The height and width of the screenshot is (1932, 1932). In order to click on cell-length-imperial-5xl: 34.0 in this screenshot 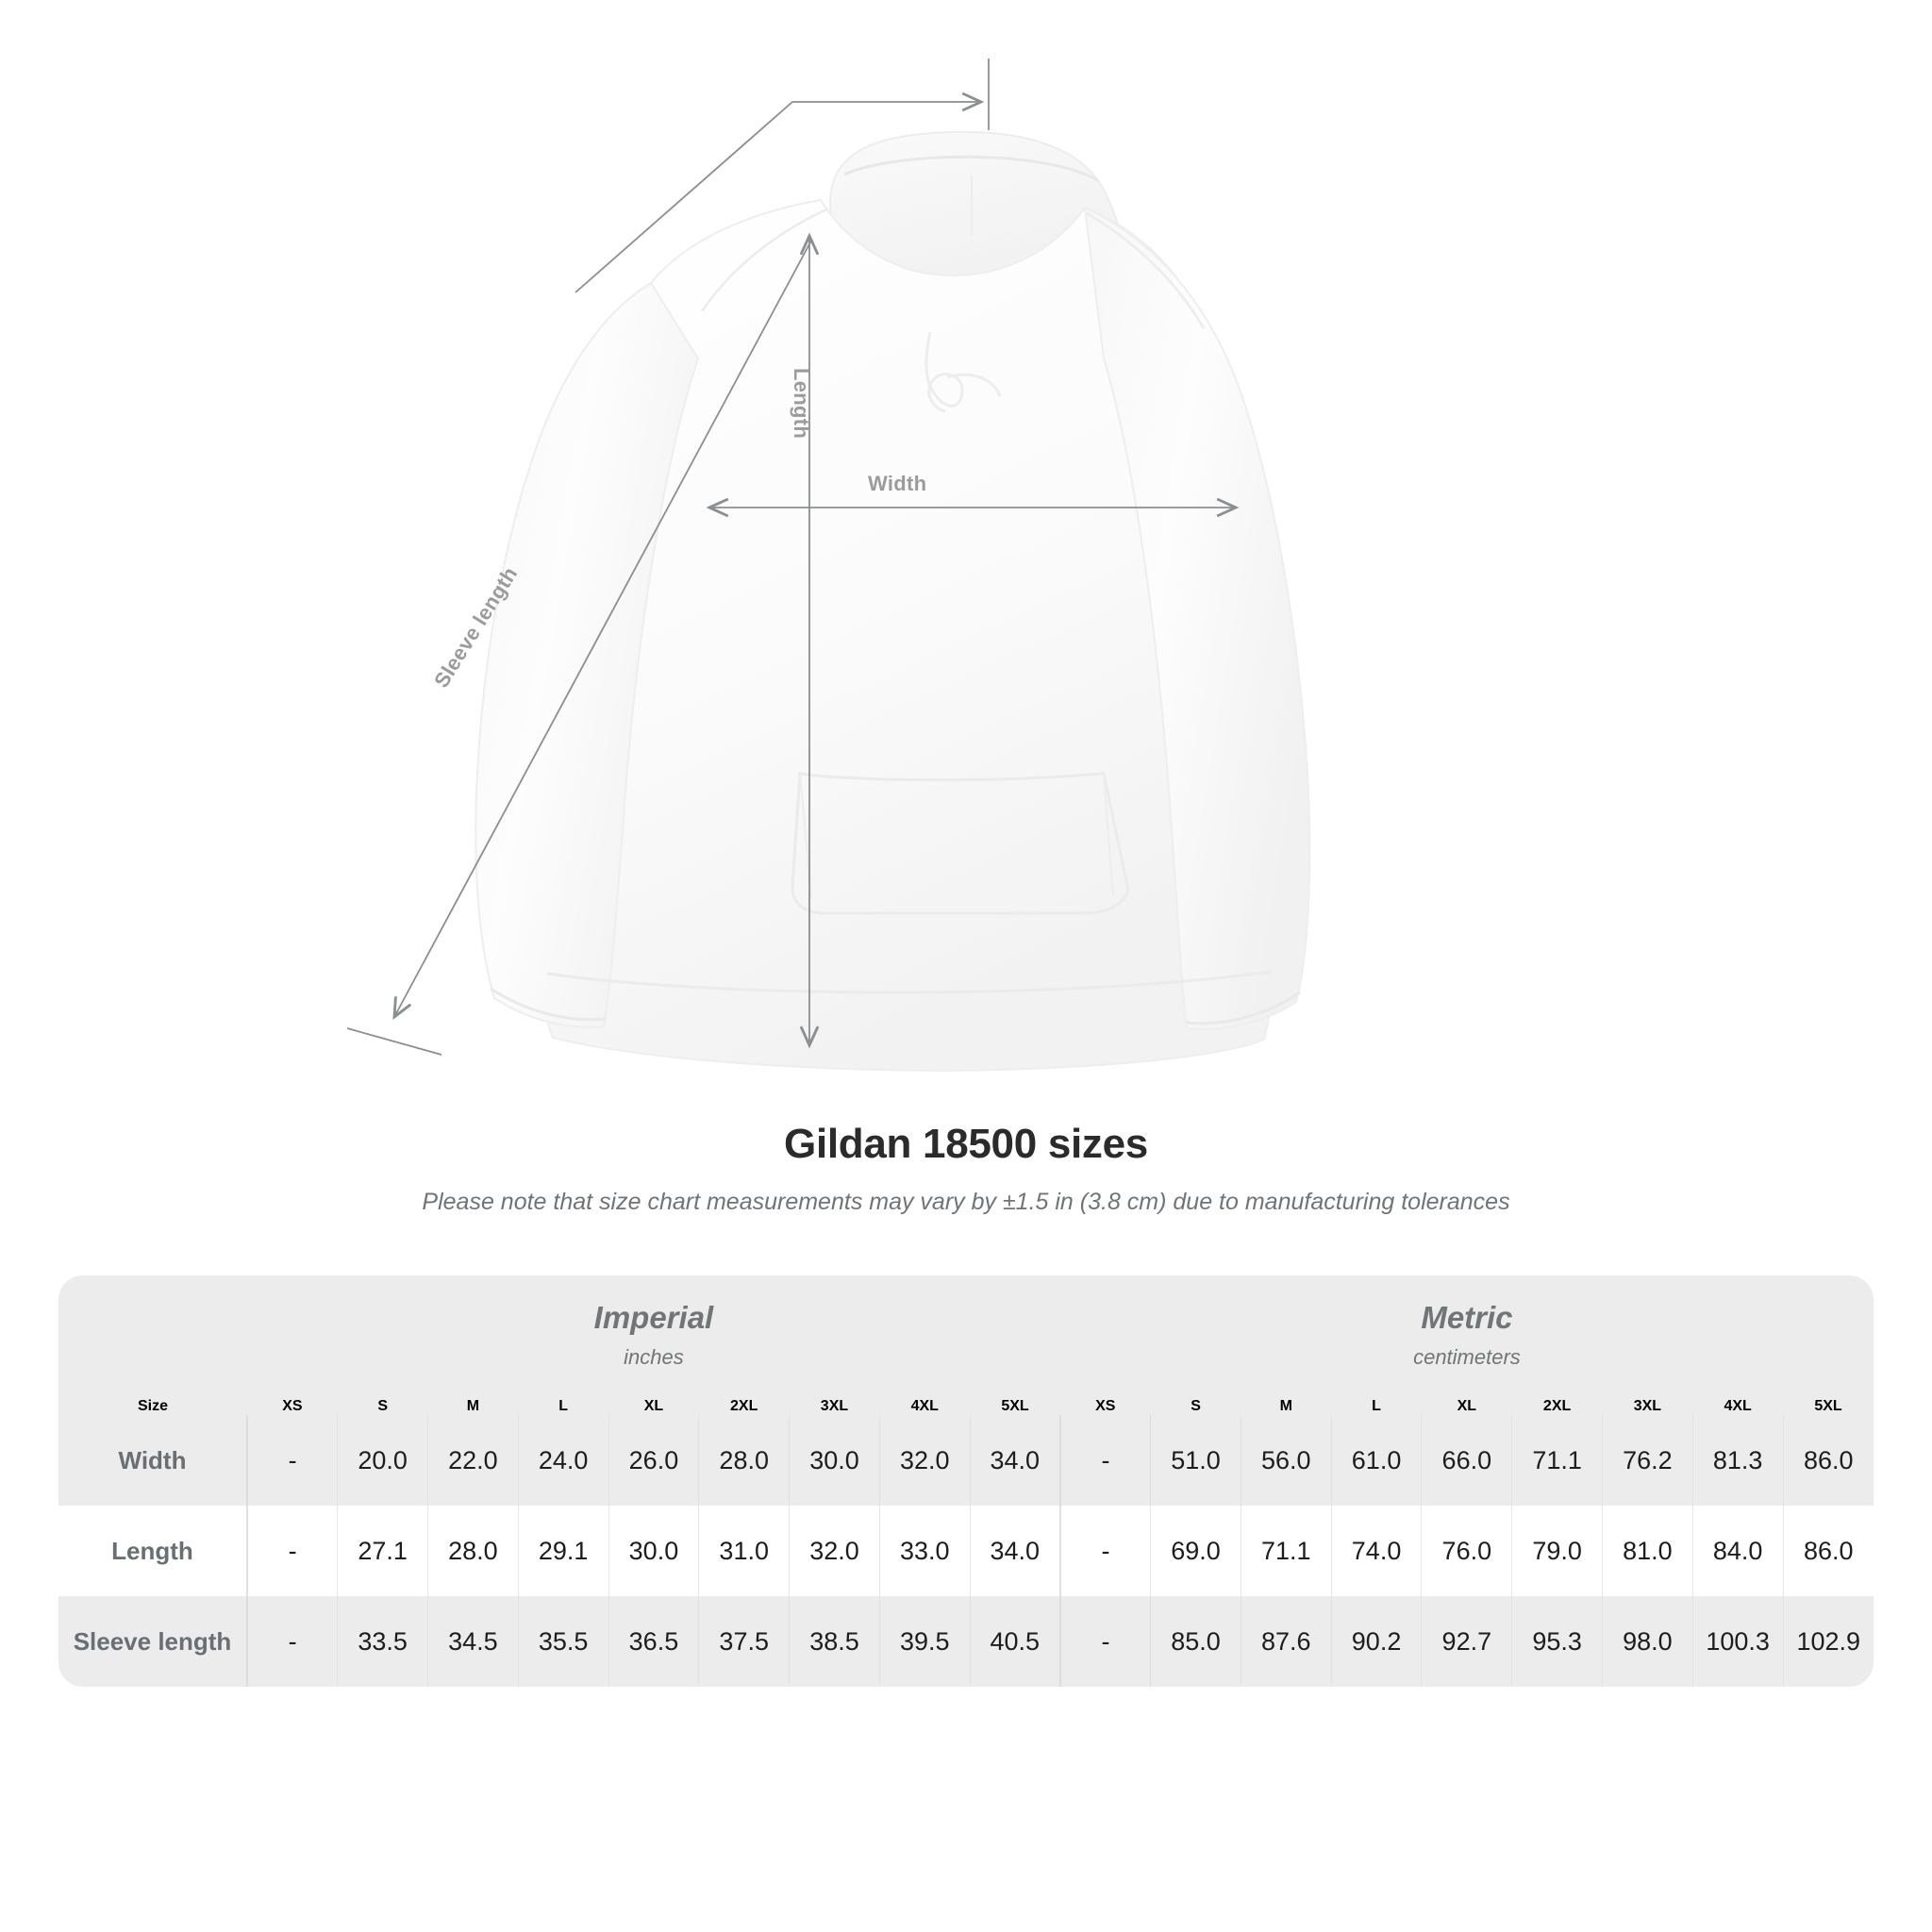, I will do `click(1016, 1551)`.